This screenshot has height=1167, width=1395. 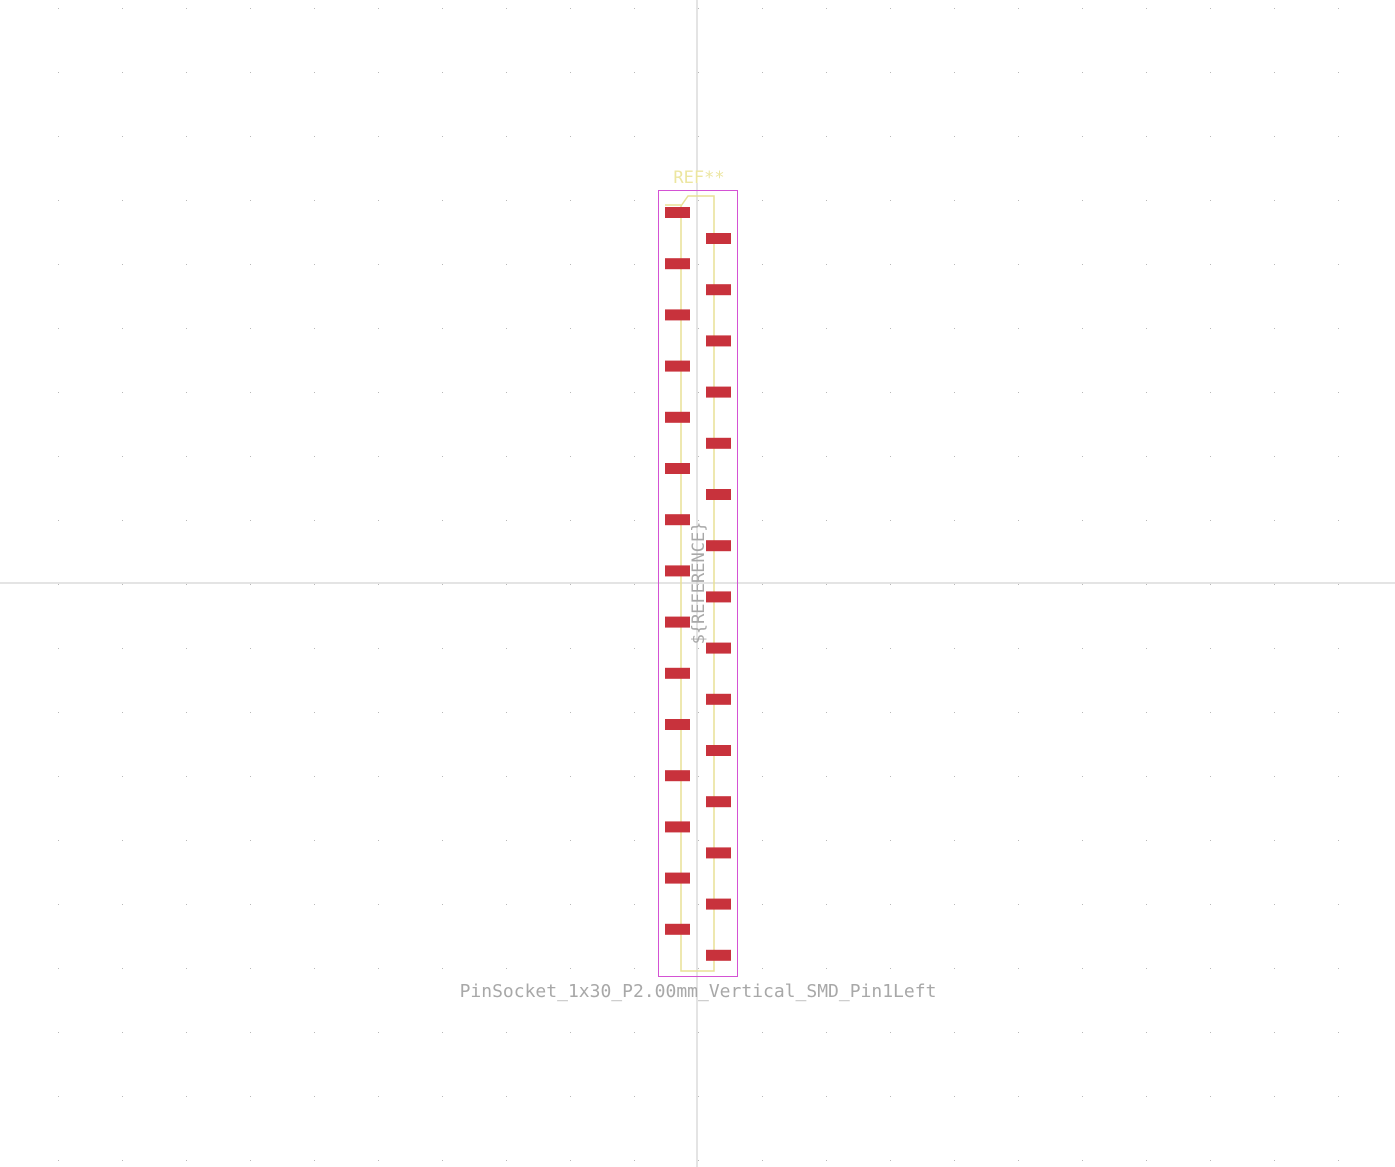 I want to click on pads-group, so click(x=698, y=584).